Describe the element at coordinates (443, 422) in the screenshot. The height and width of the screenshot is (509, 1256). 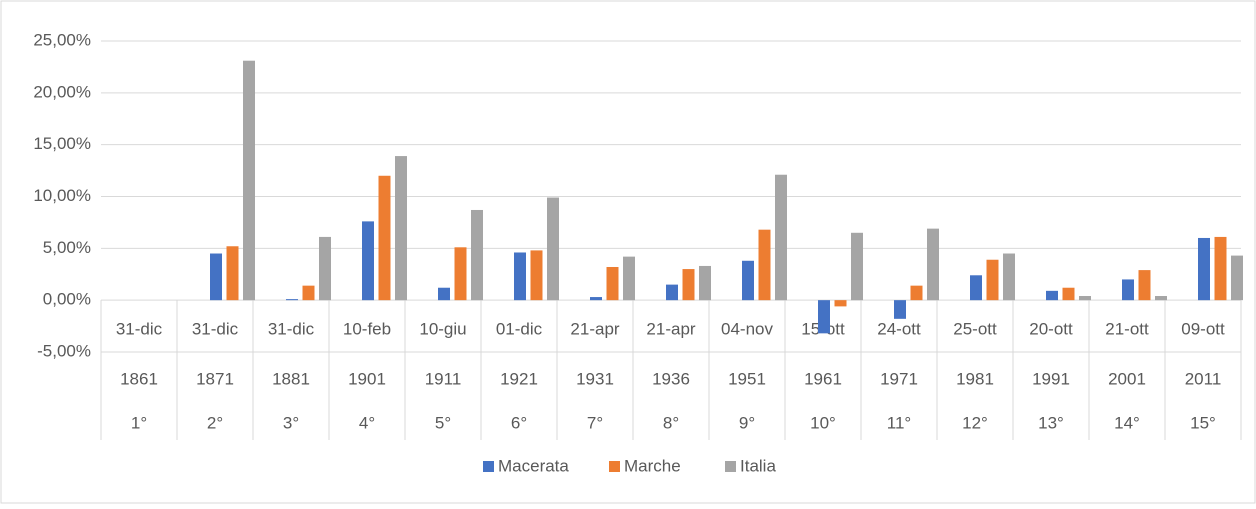
I see `x-tick-label-ordinal: 5°` at that location.